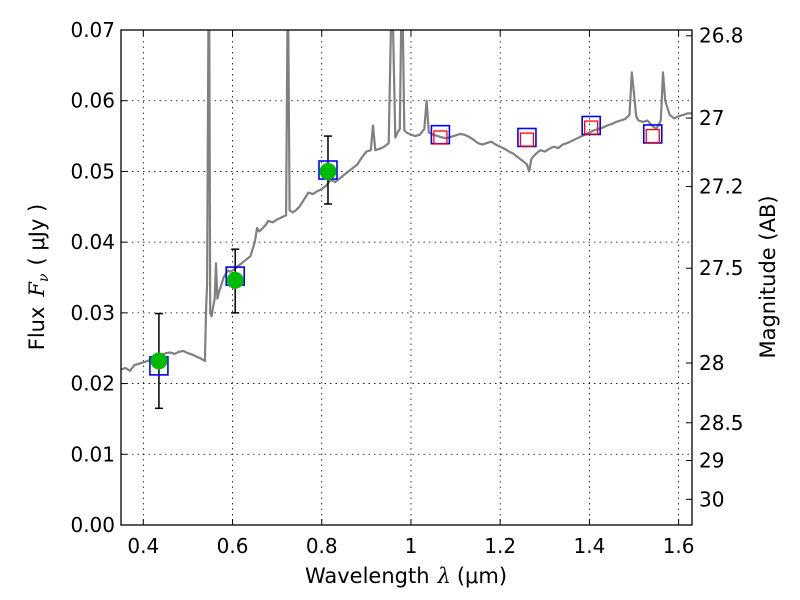  I want to click on y-axis-label: Flux Fν ( μJy ), so click(38, 277).